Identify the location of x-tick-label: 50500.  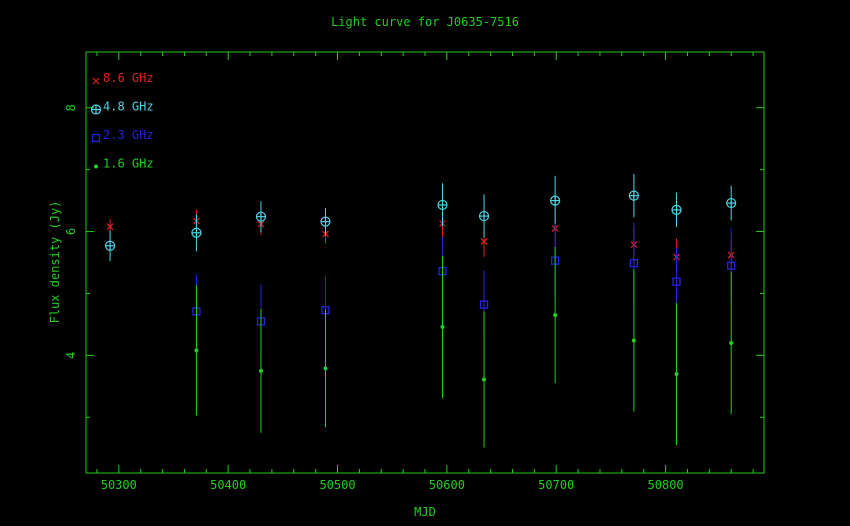
(337, 485).